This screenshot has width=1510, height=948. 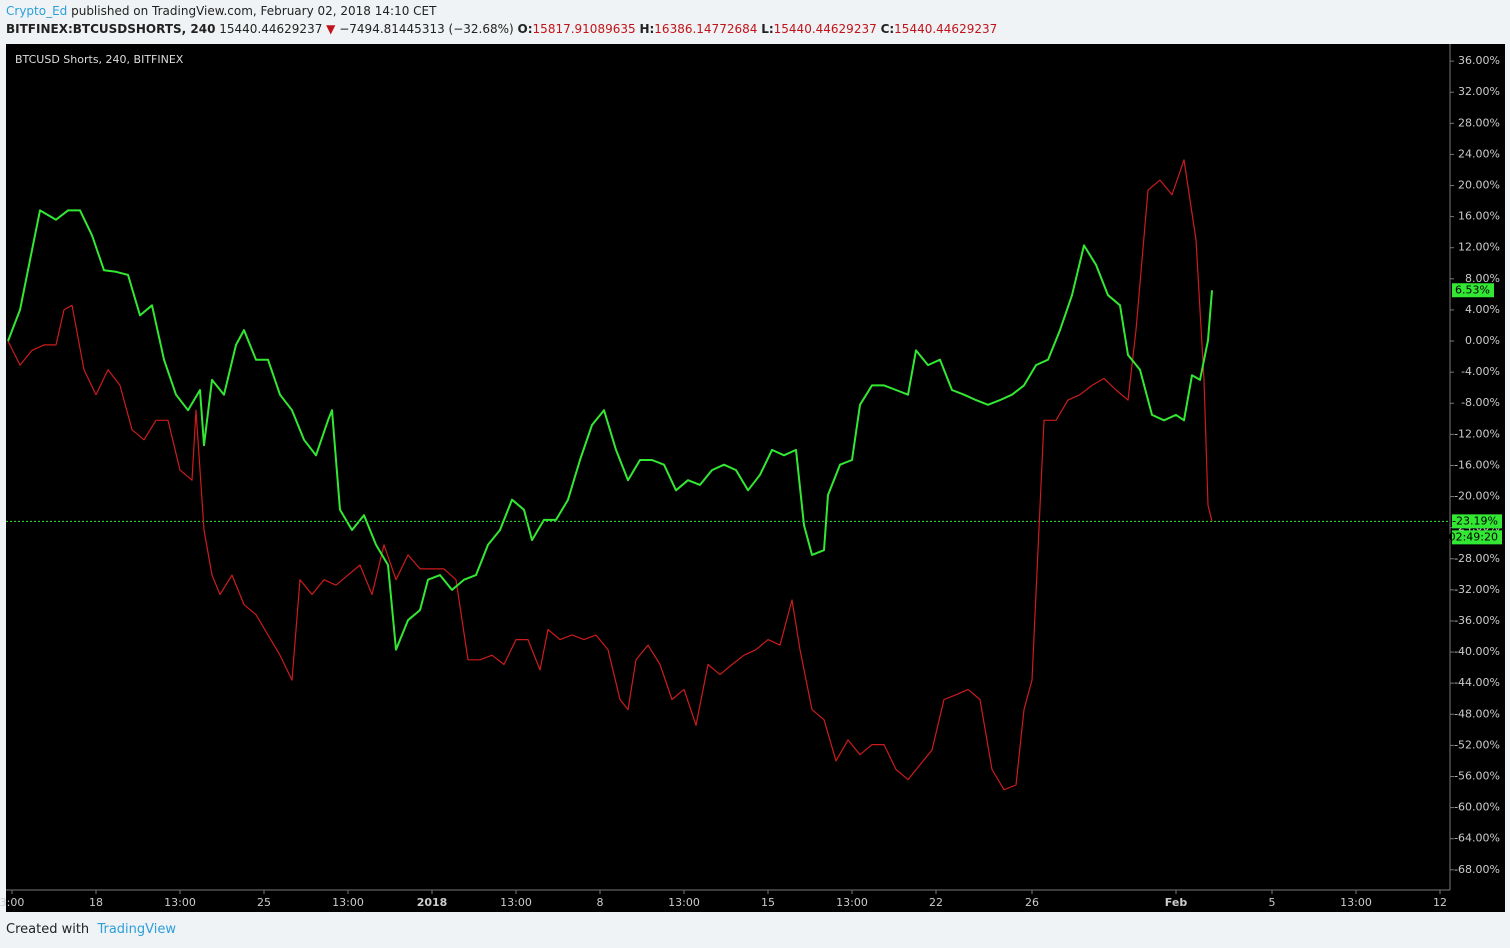 I want to click on y-tick-label: -32.00%, so click(x=1477, y=589).